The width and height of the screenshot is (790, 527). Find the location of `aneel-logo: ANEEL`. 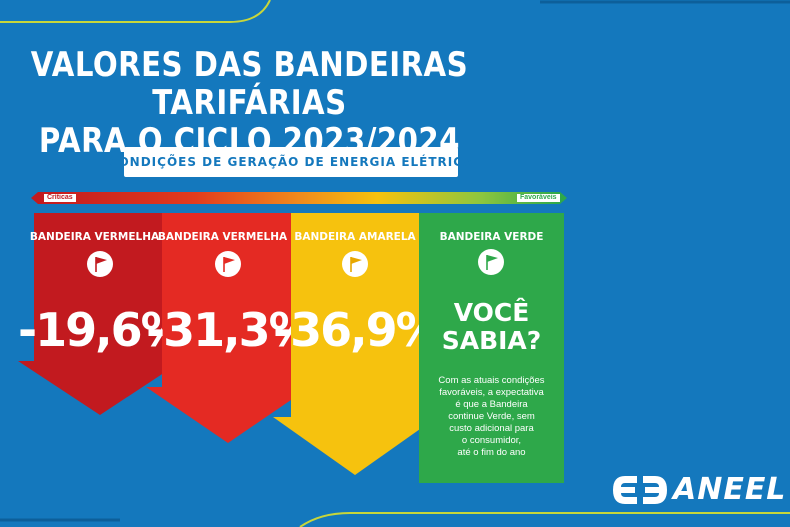

aneel-logo: ANEEL is located at coordinates (698, 490).